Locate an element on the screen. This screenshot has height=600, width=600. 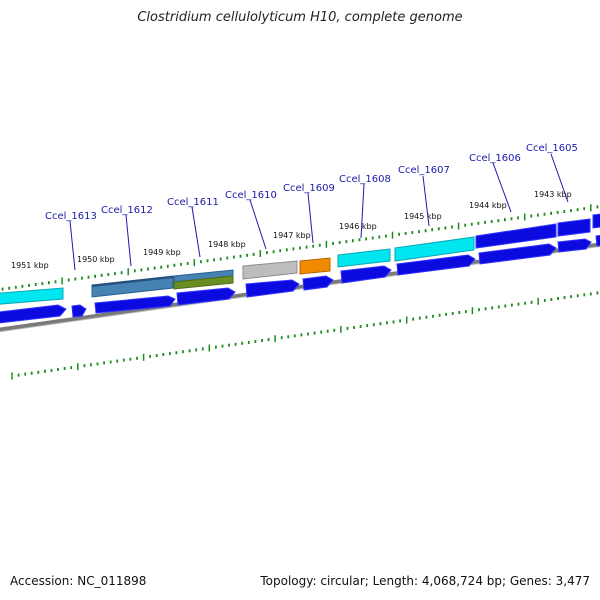
upper-ruler-ticks is located at coordinates (300, 247).